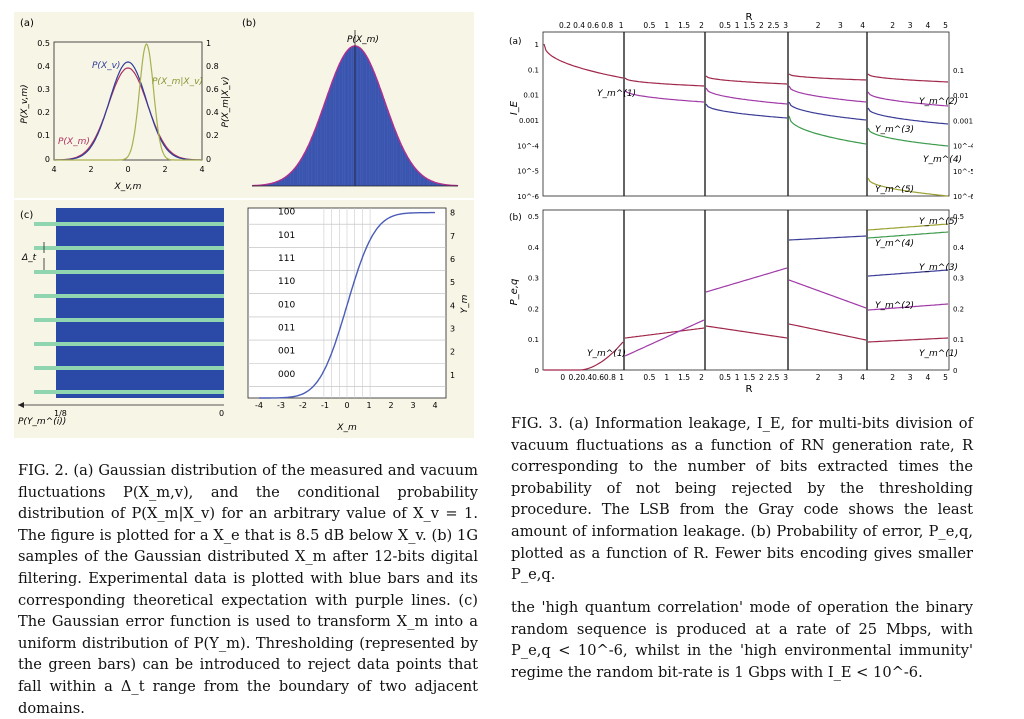  Describe the element at coordinates (29, 258) in the screenshot. I see `delta-t-label: Δ_t` at that location.